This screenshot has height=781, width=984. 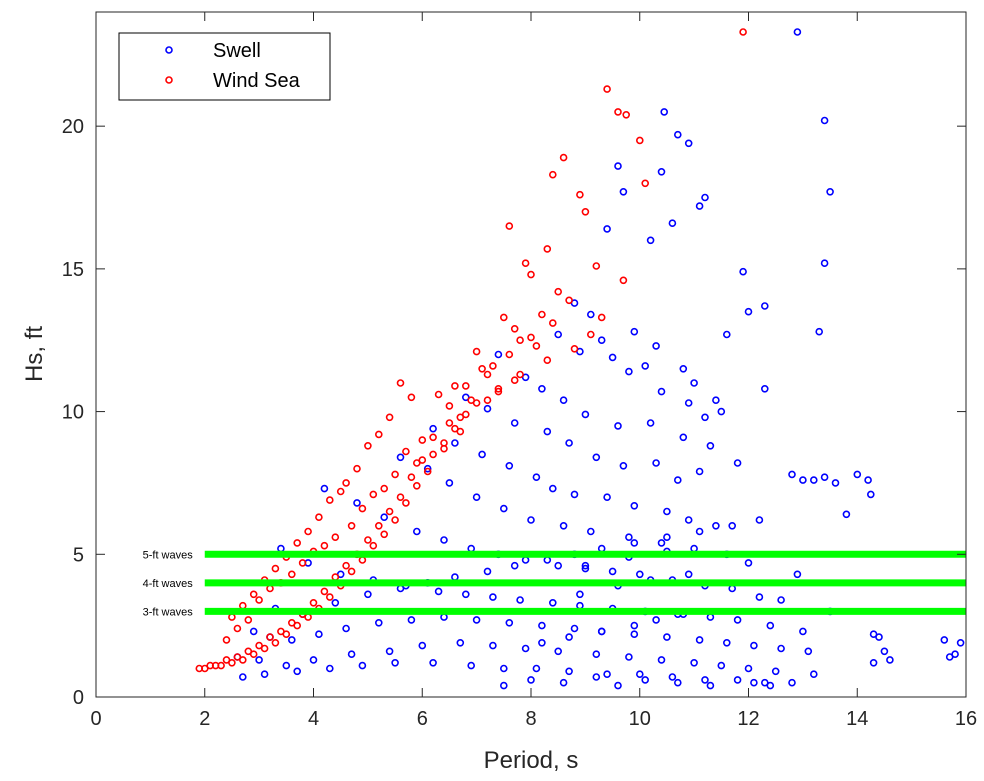 What do you see at coordinates (168, 584) in the screenshot?
I see `reference-label-4-ft-waves: 4-ft waves` at bounding box center [168, 584].